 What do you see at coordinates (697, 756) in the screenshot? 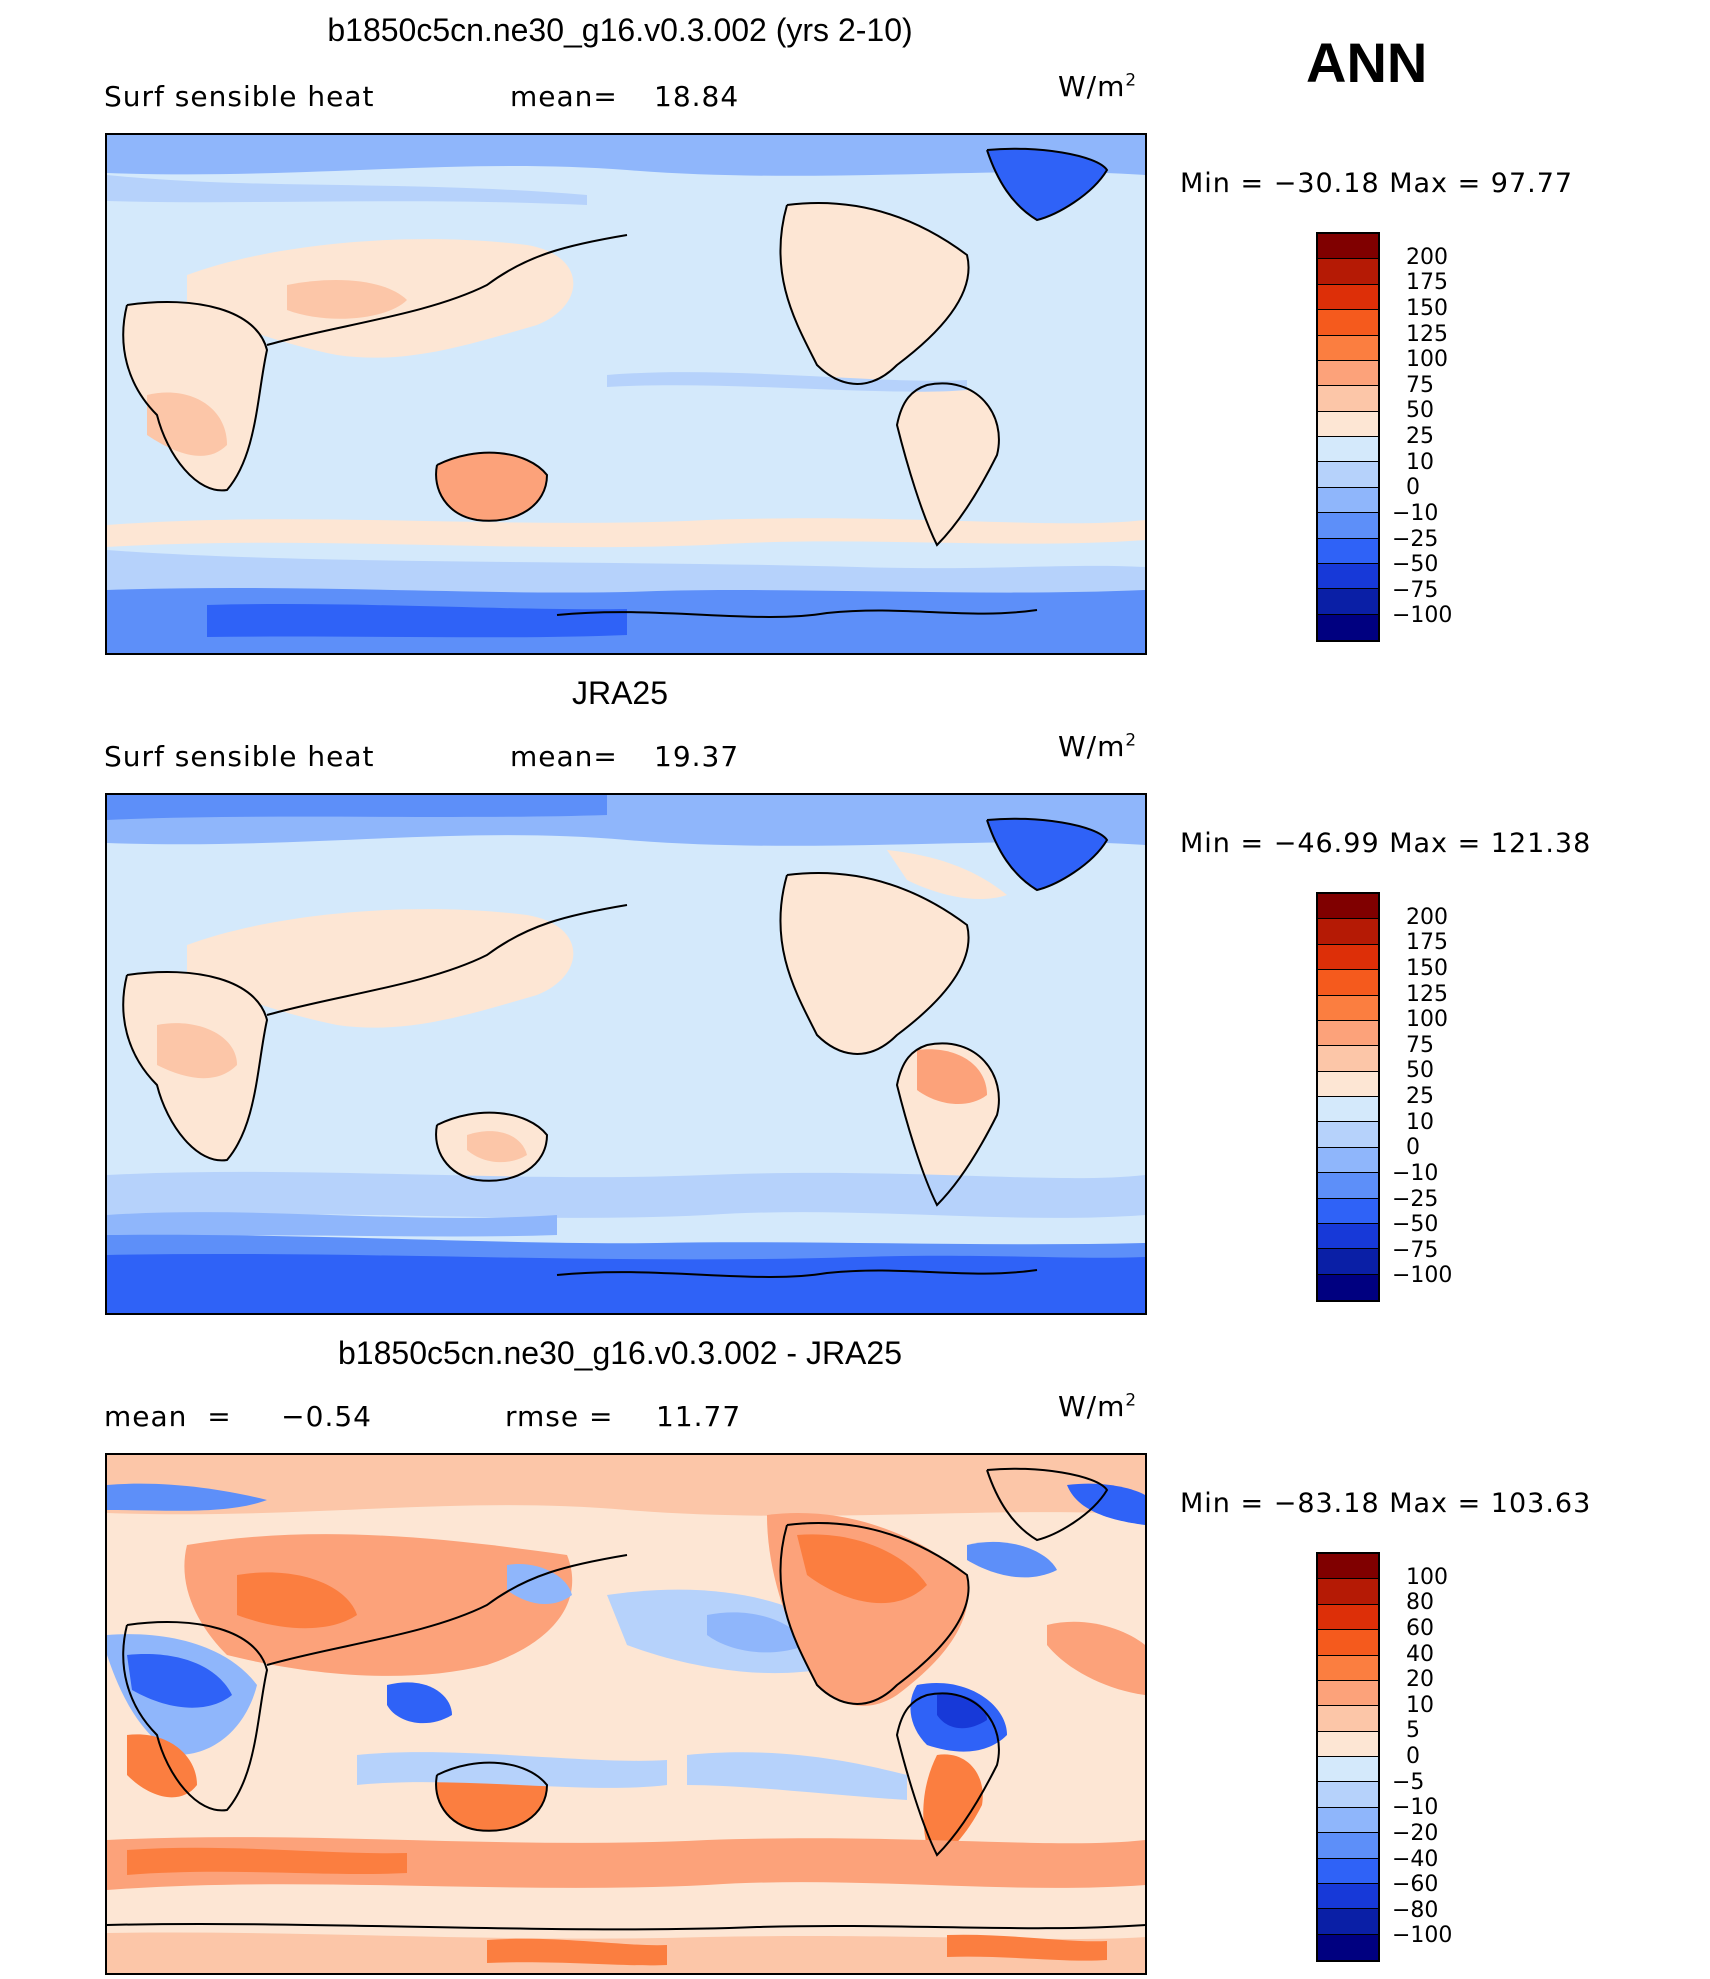
I see `panel-2-stat-value: 19.37` at bounding box center [697, 756].